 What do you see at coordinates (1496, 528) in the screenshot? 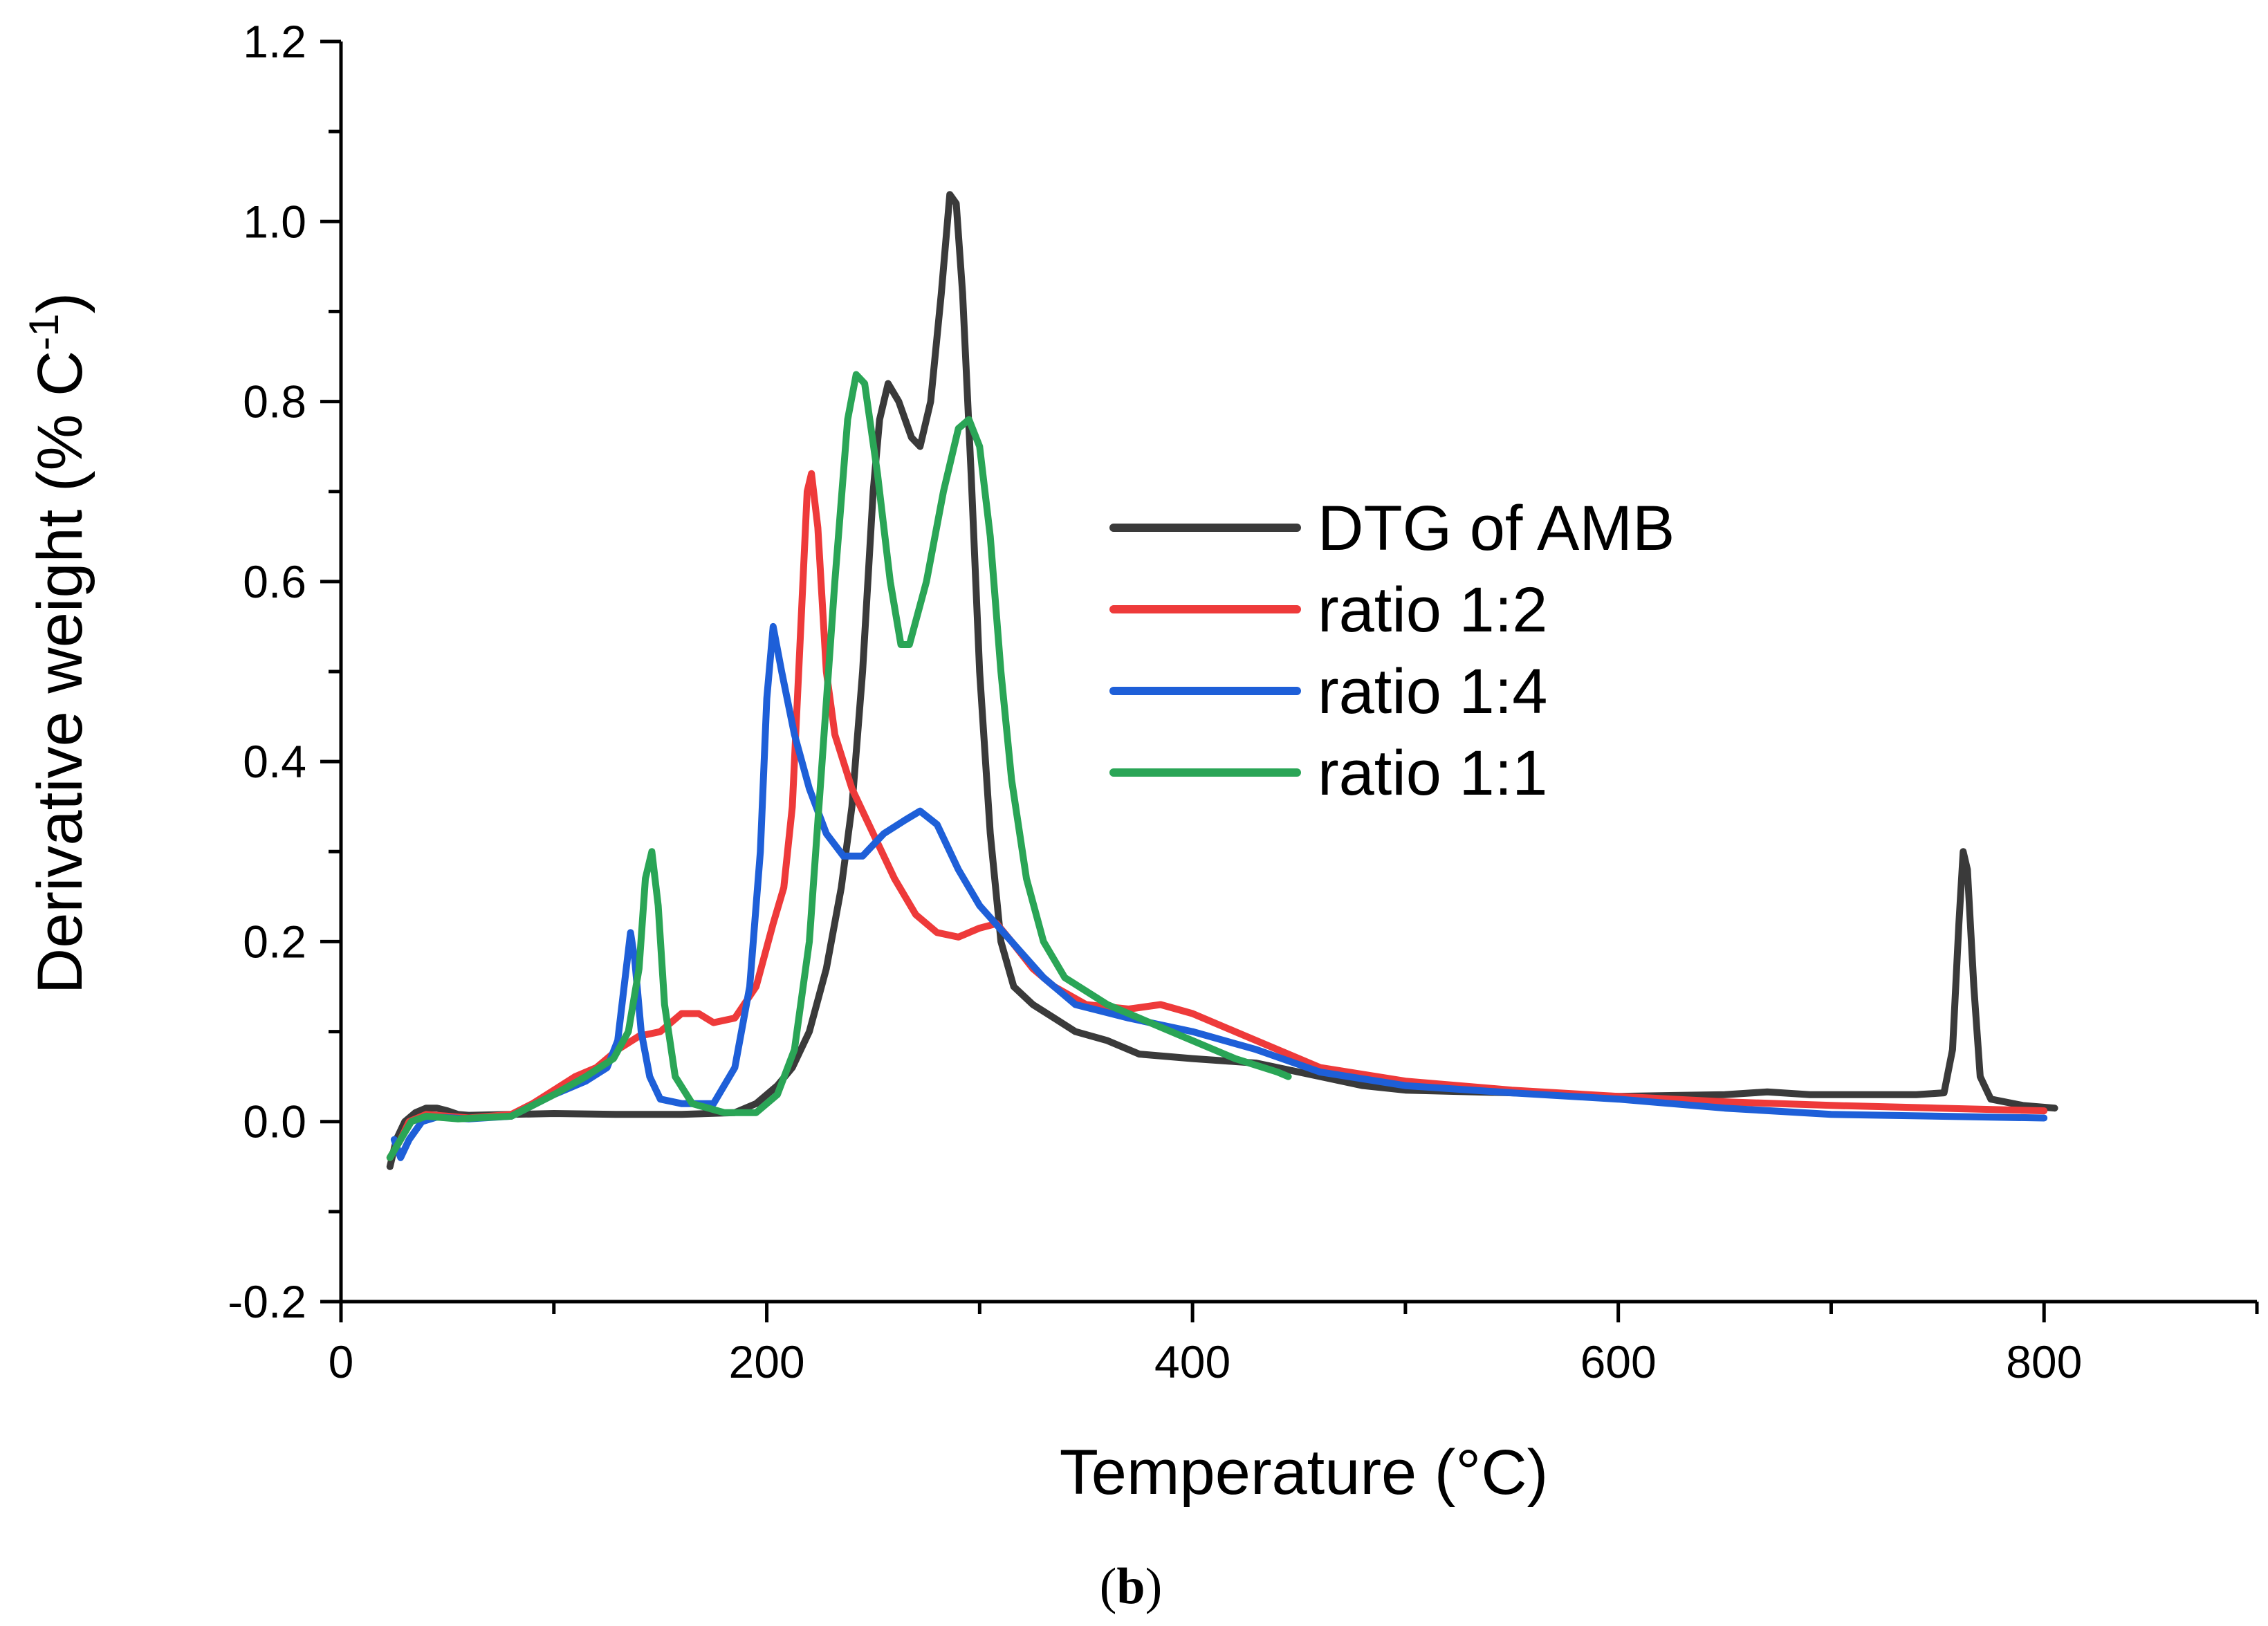
I see `legend-label-1: DTG of AMB` at bounding box center [1496, 528].